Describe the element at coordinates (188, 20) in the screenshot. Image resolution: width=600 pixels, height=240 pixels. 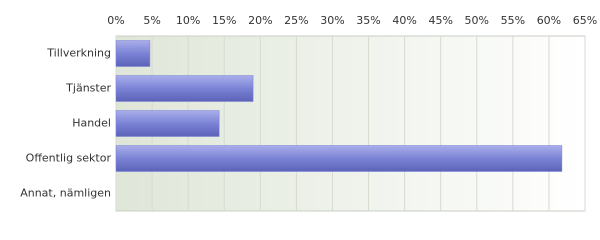
I see `x-tick-label: 10%` at that location.